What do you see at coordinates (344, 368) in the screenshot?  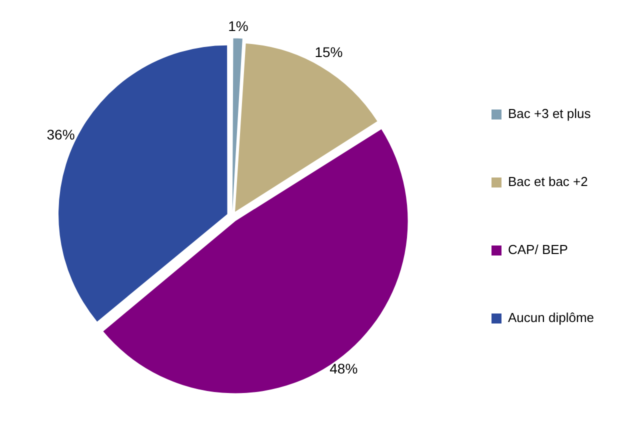 I see `data-label: 48%` at bounding box center [344, 368].